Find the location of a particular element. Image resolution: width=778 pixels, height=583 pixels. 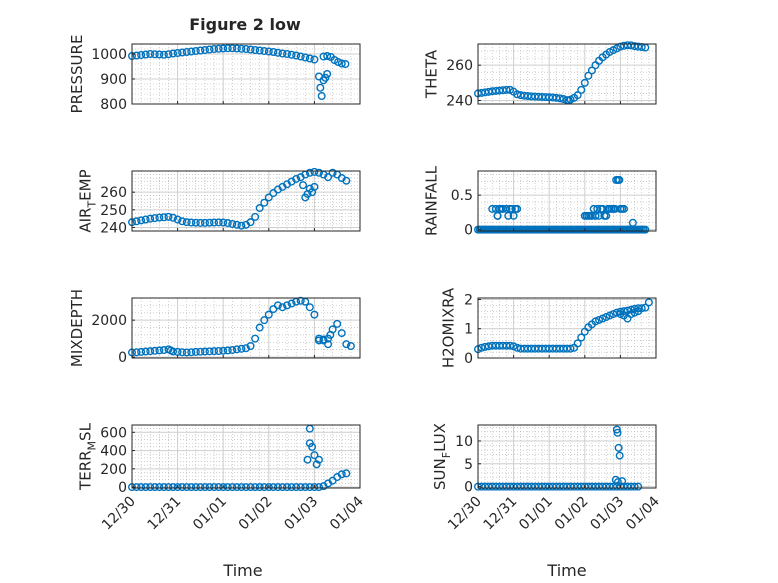

x-tick-label: 12/30 is located at coordinates (119, 514).